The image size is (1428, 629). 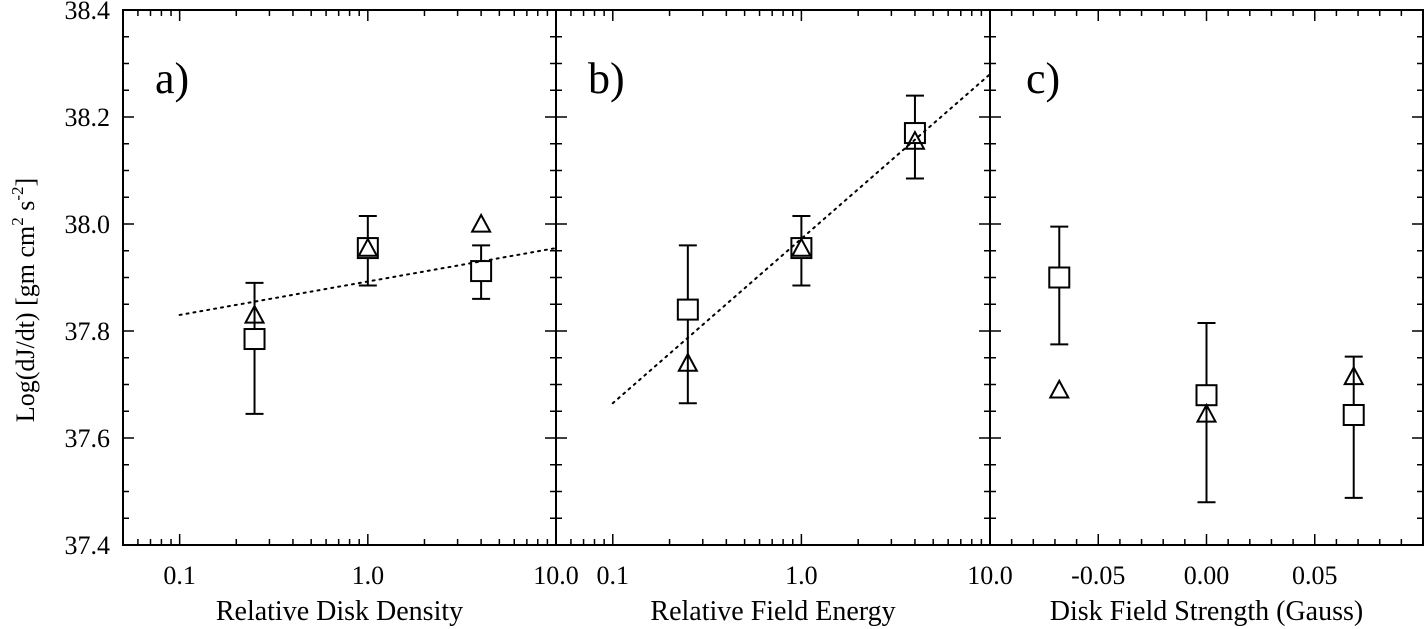 I want to click on y-axis-label-exp2: -2, so click(x=17, y=193).